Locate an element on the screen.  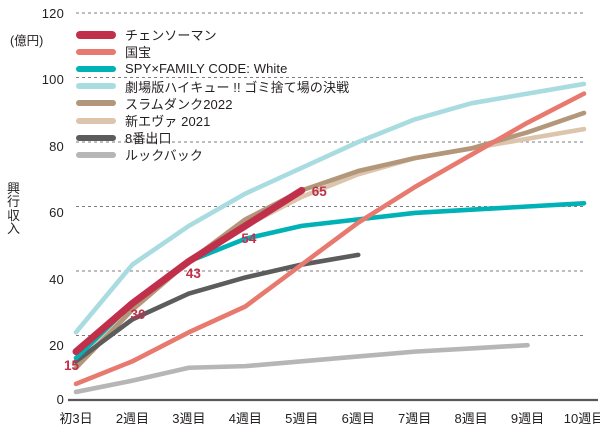
data-point-label: 30 is located at coordinates (138, 315).